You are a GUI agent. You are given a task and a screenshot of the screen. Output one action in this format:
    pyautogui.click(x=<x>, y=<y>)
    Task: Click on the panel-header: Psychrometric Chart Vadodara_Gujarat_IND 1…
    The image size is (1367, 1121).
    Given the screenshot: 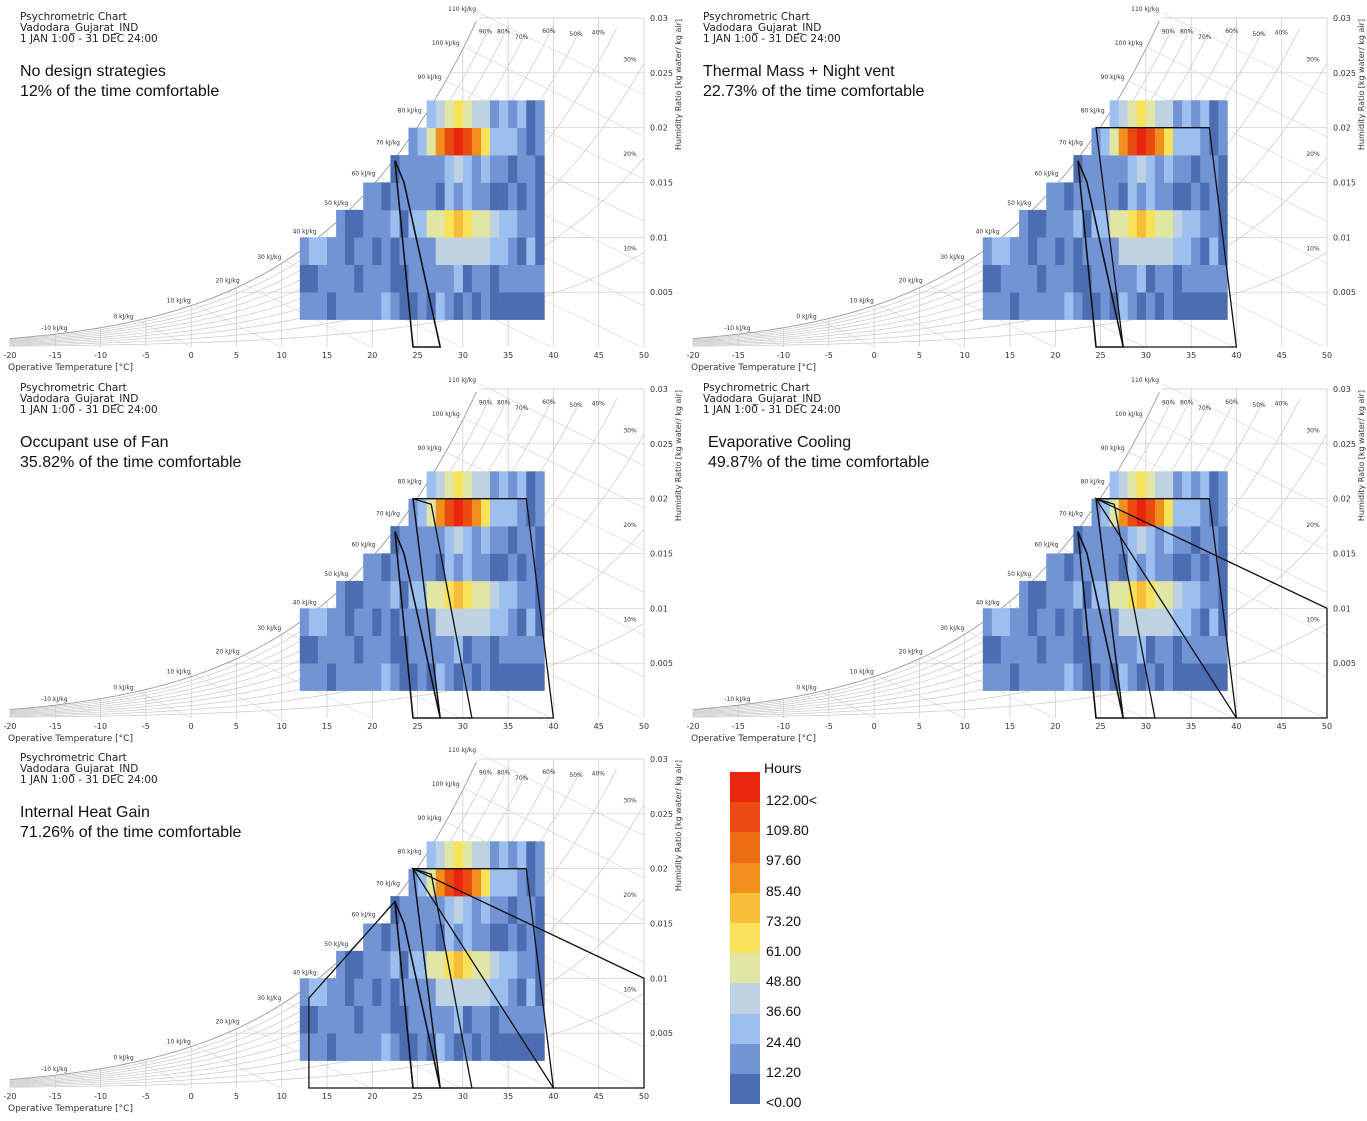 What is the action you would take?
    pyautogui.click(x=772, y=399)
    